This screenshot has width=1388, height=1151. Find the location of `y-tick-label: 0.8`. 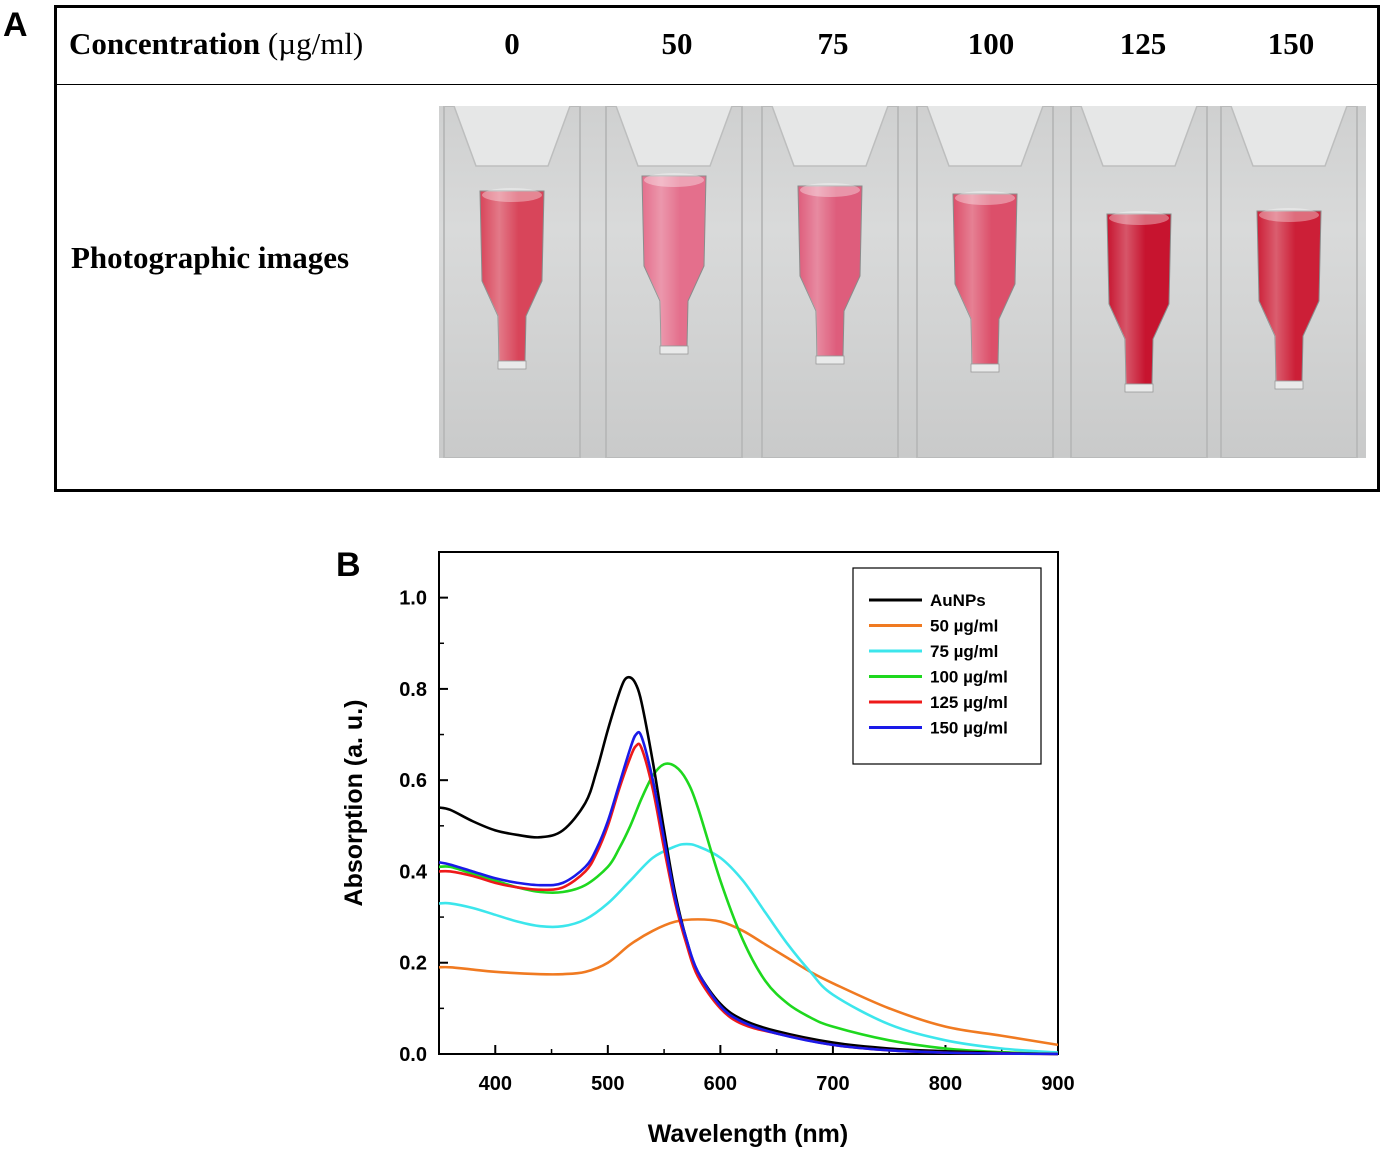

y-tick-label: 0.8 is located at coordinates (413, 690).